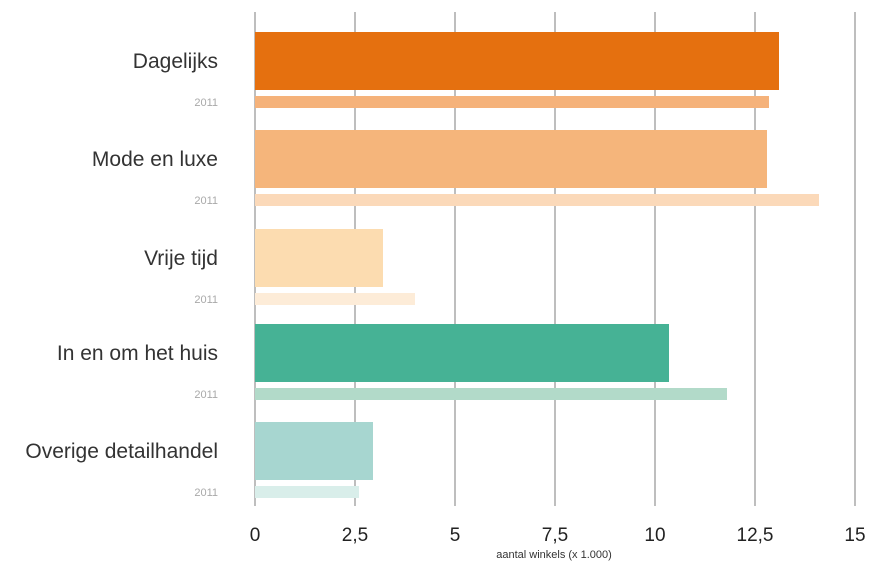 The height and width of the screenshot is (563, 870). Describe the element at coordinates (654, 535) in the screenshot. I see `x-tick-label: 10` at that location.